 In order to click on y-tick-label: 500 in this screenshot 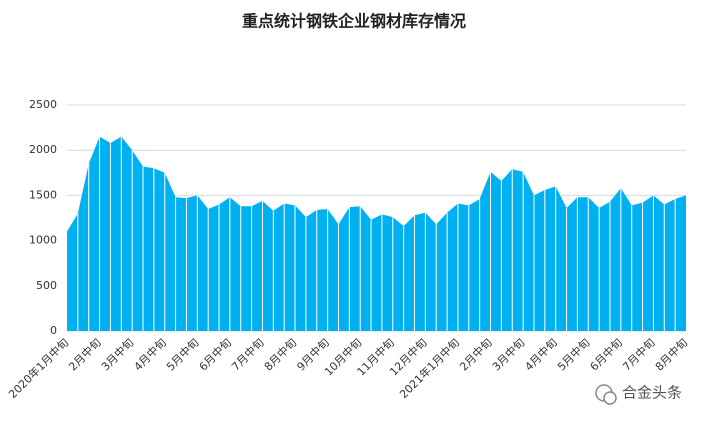, I will do `click(46, 285)`.